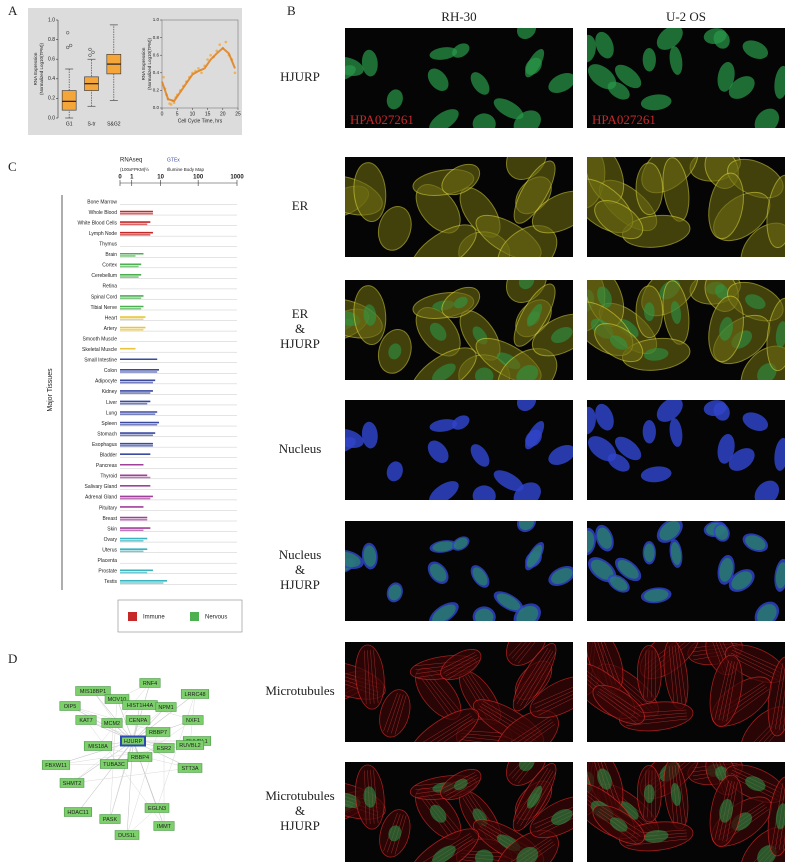 Image resolution: width=793 pixels, height=864 pixels. I want to click on category-label: Uterus, so click(109, 550).